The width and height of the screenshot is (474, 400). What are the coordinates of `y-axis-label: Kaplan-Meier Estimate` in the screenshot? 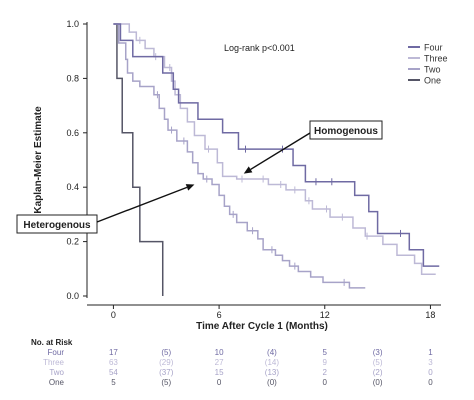 It's located at (38, 160).